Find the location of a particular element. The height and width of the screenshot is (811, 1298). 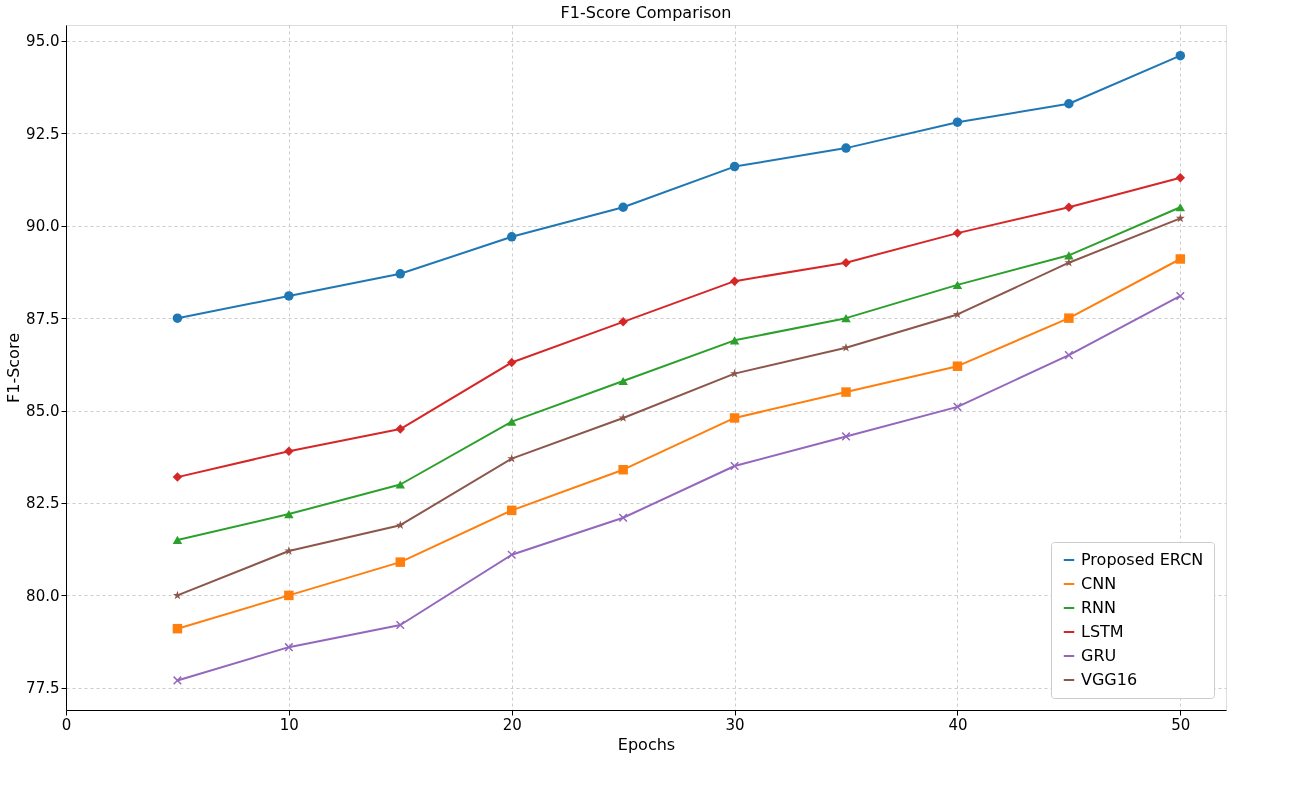

x-tick-label: 20 is located at coordinates (512, 724).